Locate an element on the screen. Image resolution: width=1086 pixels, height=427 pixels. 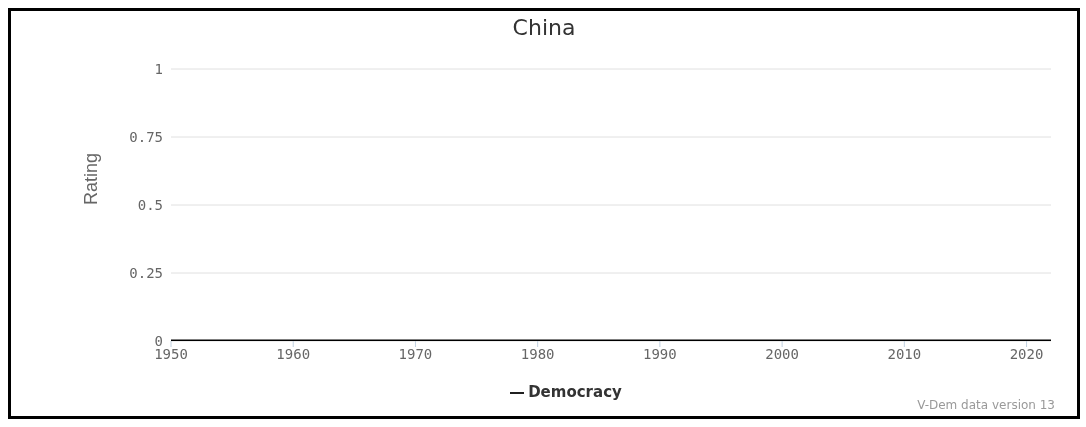
x-tick-label: 2010 is located at coordinates (904, 353).